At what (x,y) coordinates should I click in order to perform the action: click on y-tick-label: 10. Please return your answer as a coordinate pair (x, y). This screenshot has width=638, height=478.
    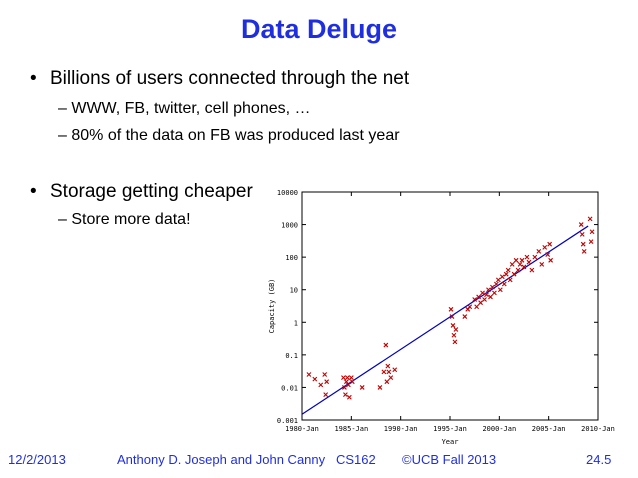
    Looking at the image, I should click on (294, 291).